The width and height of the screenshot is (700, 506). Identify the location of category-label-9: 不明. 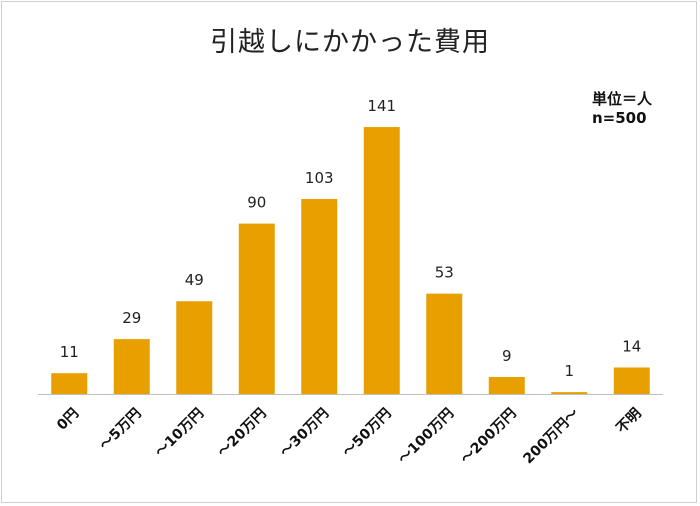
(628, 421).